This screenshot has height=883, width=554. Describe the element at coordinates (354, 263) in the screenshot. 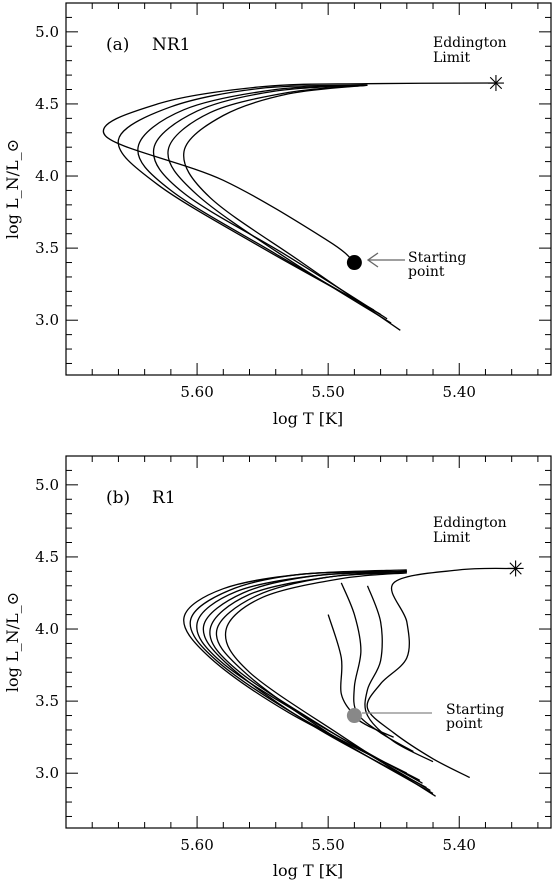

I see `starting-point-marker-a` at that location.